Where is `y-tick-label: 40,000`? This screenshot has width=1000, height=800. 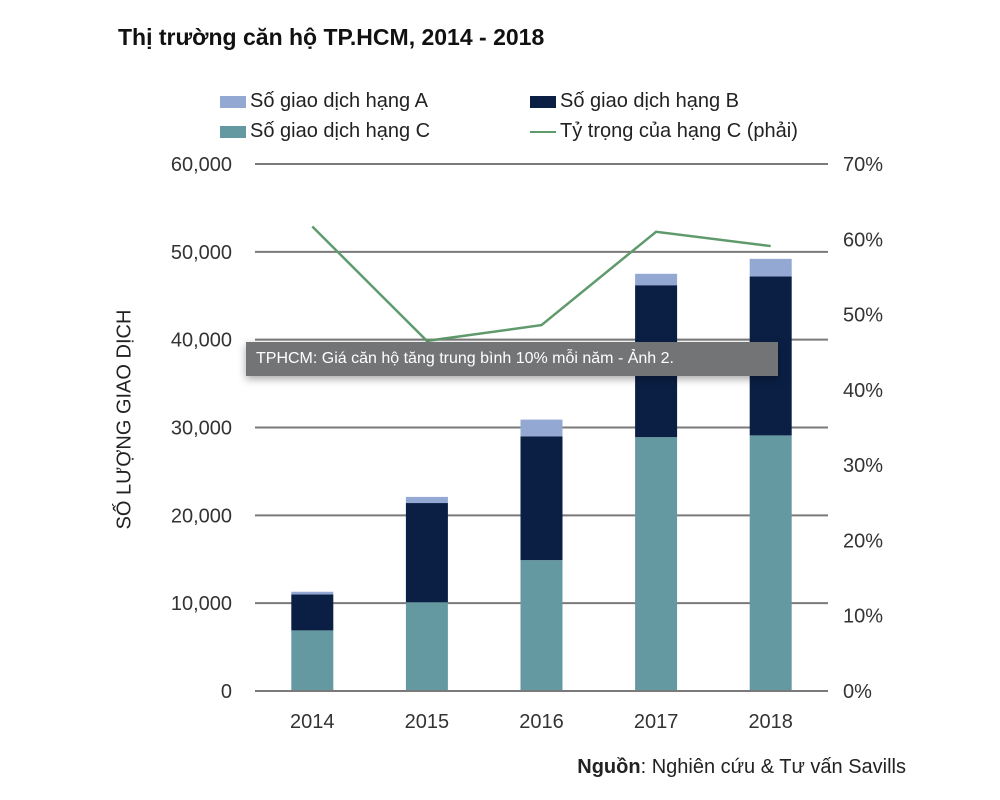
y-tick-label: 40,000 is located at coordinates (201, 341).